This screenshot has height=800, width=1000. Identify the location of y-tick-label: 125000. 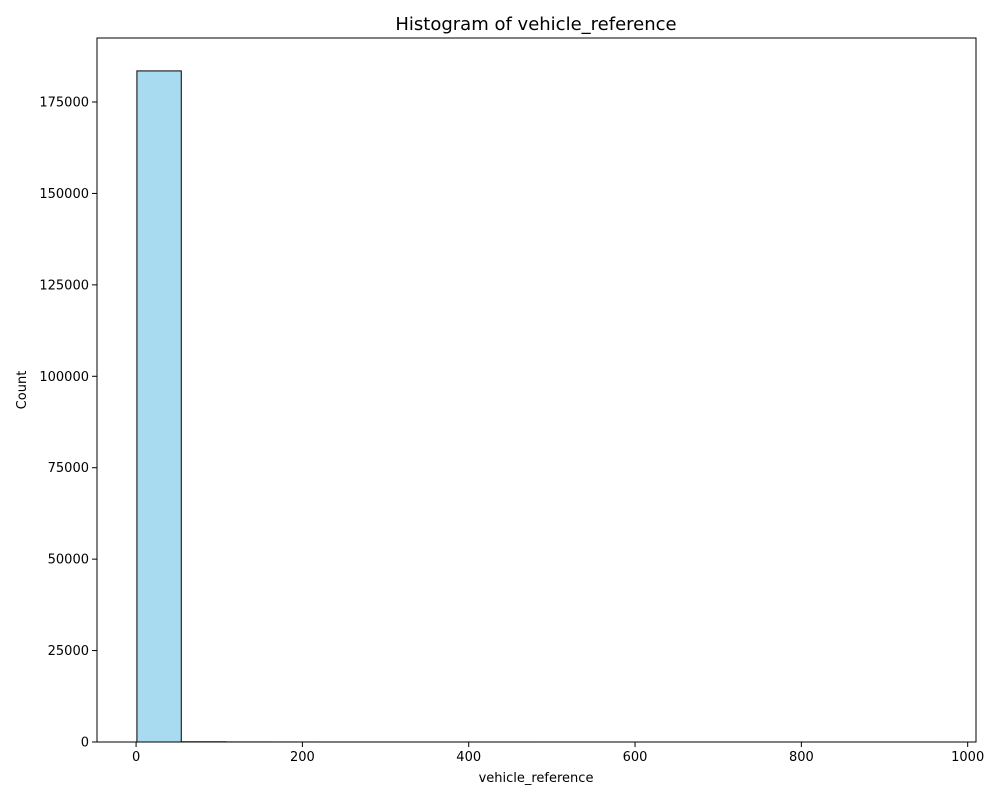
(64, 285).